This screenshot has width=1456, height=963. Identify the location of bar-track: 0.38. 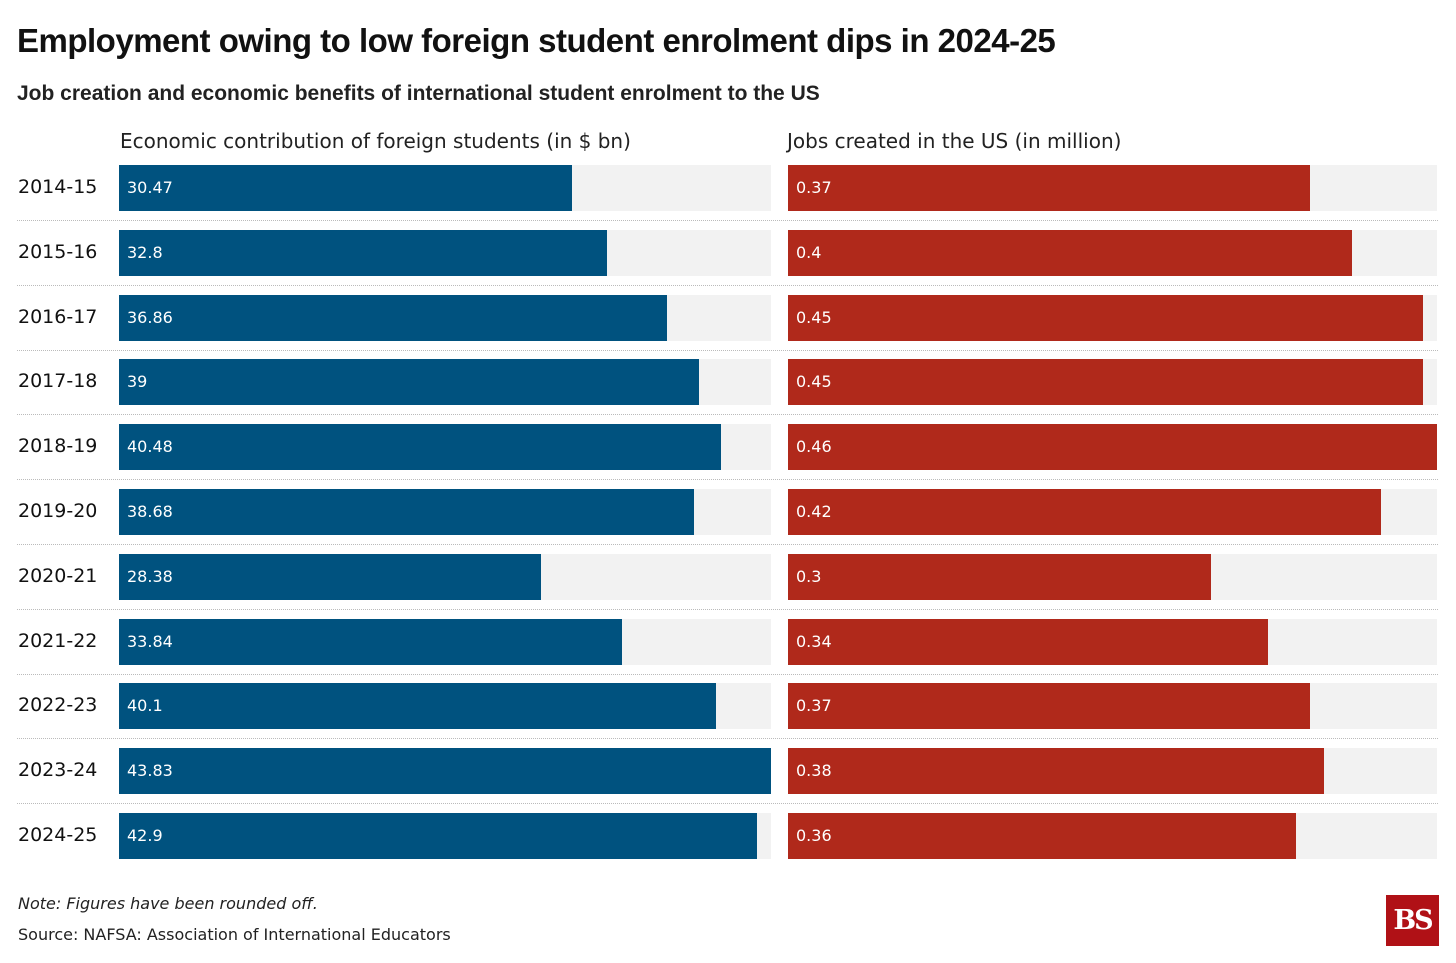
(1112, 771).